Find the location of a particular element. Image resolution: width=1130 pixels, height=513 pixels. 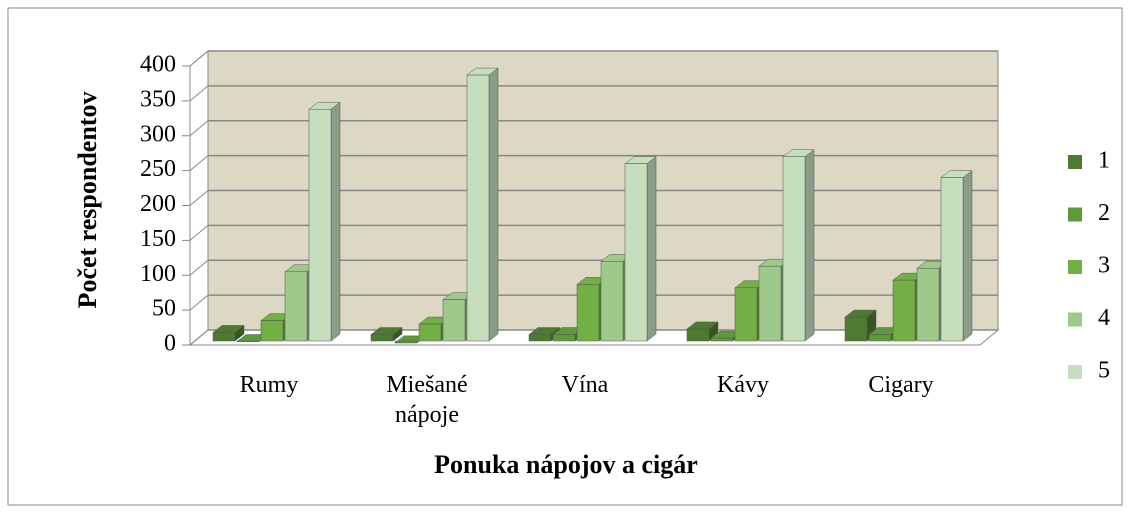

legend-label: 2 is located at coordinates (1104, 213).